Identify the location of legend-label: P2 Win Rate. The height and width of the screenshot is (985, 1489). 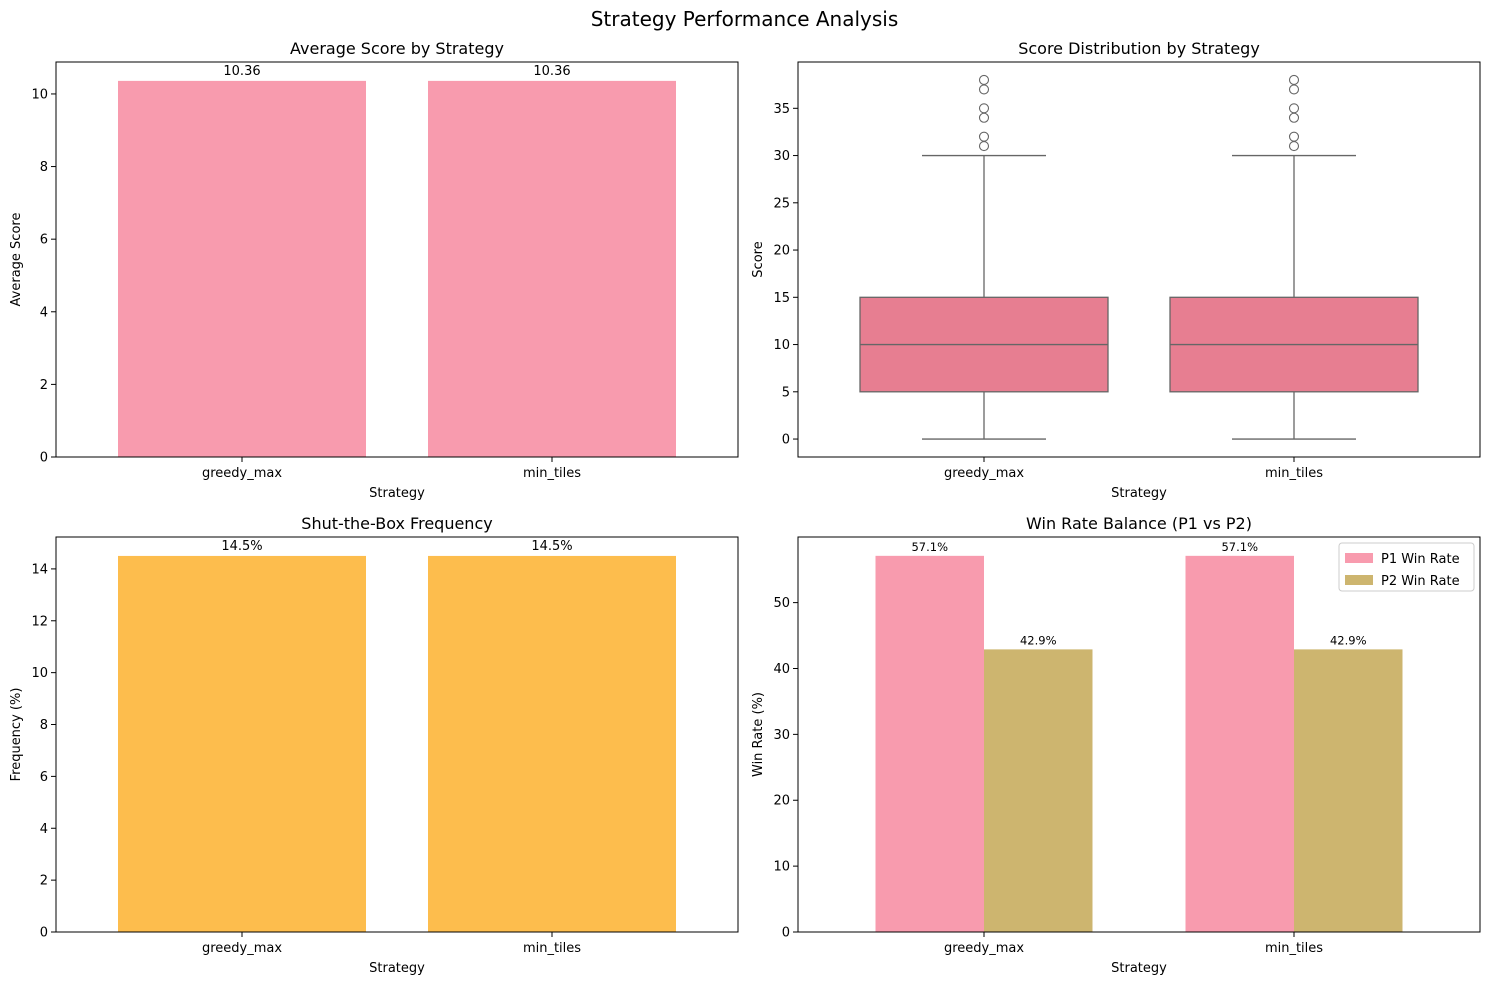
(1420, 581).